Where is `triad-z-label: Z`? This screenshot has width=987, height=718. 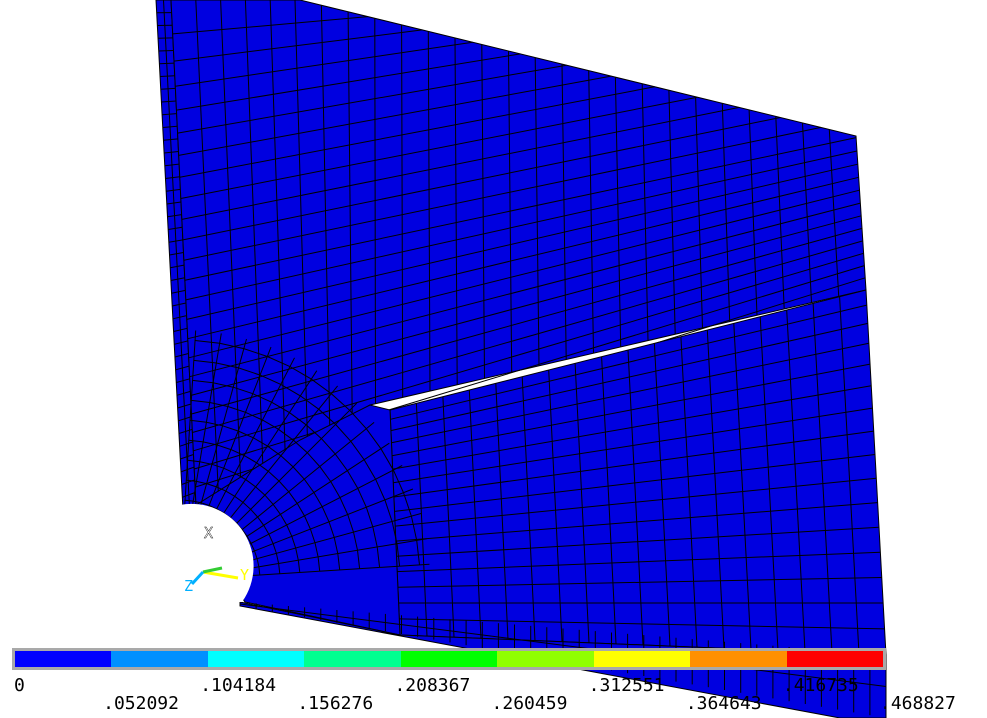 triad-z-label: Z is located at coordinates (188, 586).